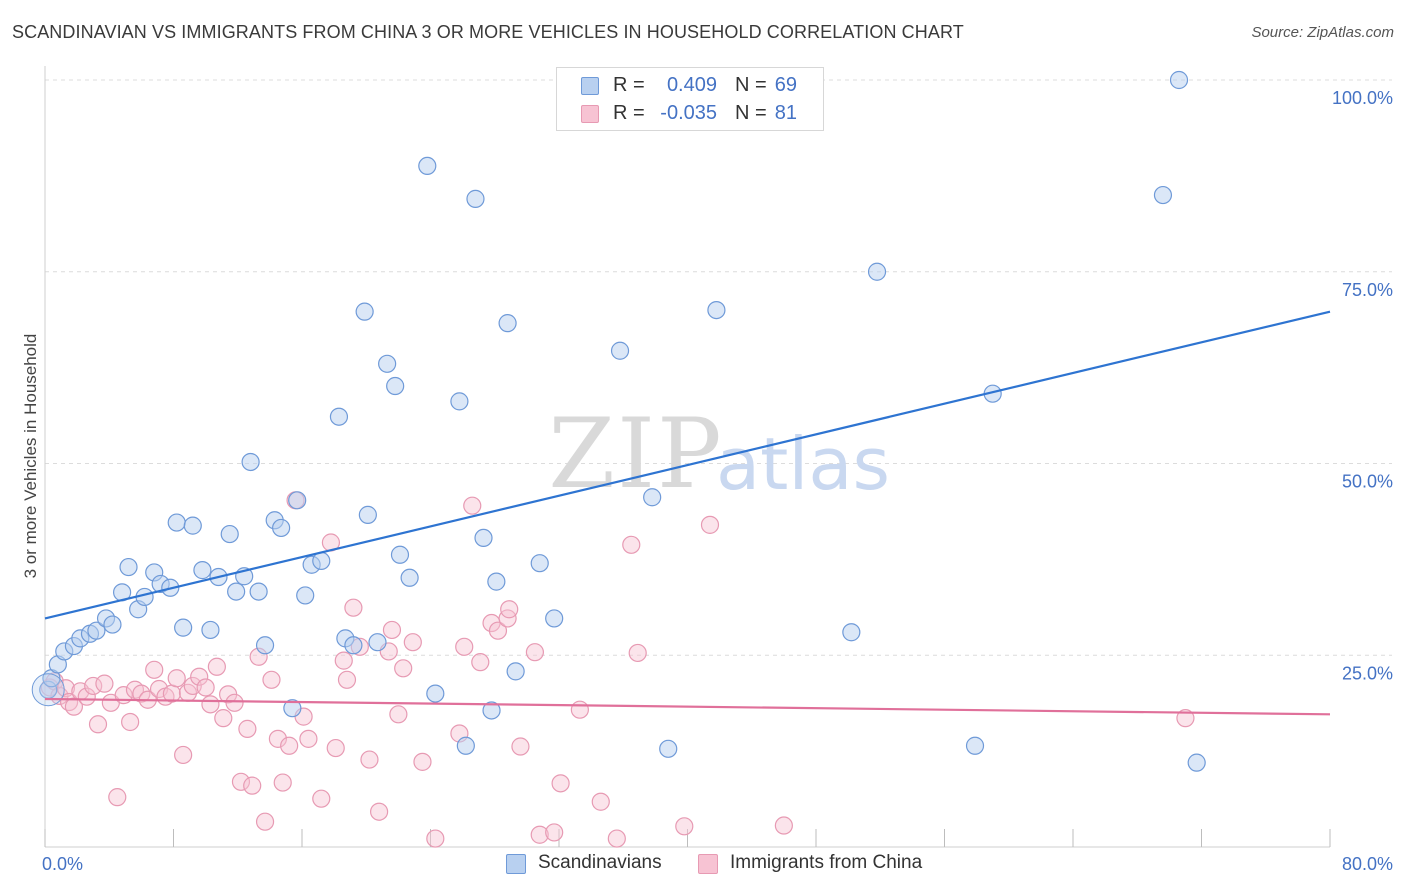 This screenshot has width=1406, height=892. What do you see at coordinates (590, 114) in the screenshot?
I see `legend-swatch-pink` at bounding box center [590, 114].